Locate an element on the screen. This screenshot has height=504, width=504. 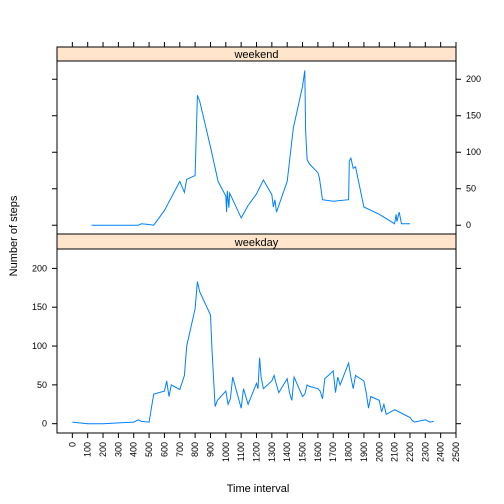
x-tick-label: 1700 is located at coordinates (333, 452).